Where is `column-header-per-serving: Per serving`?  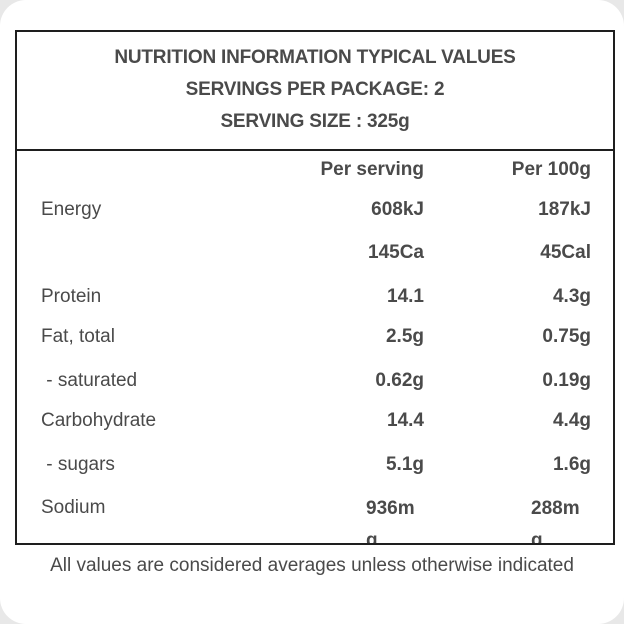
column-header-per-serving: Per serving is located at coordinates (372, 169).